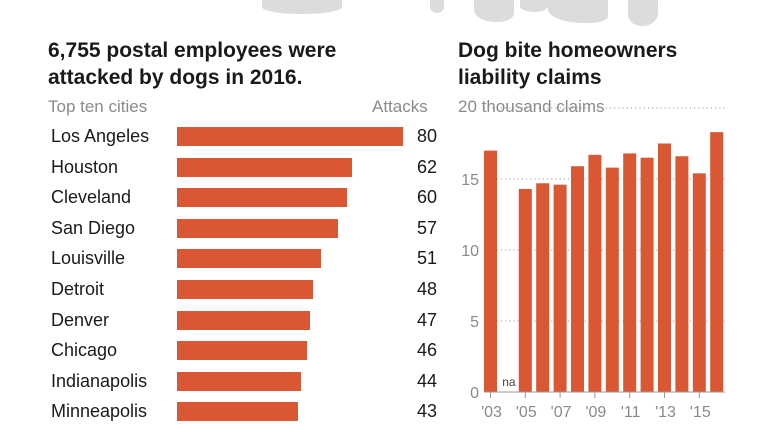  Describe the element at coordinates (665, 412) in the screenshot. I see `x-tick-label: '13` at that location.